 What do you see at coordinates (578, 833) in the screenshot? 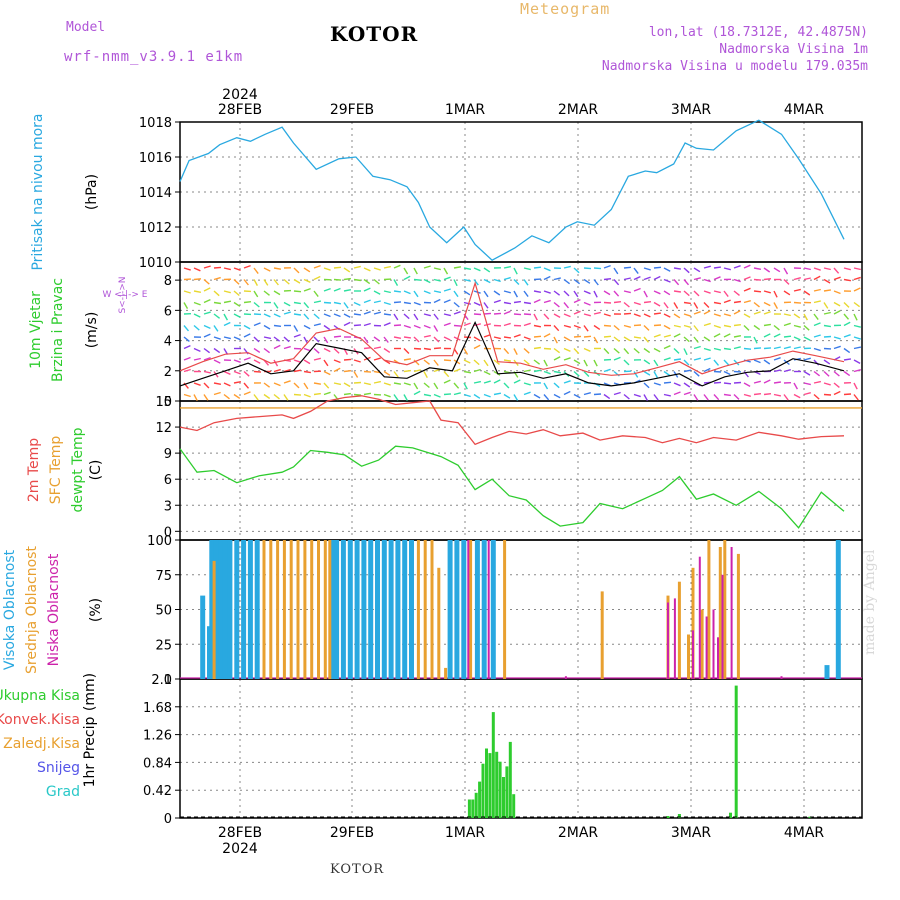
I see `day-label-bottom: 2MAR` at bounding box center [578, 833].